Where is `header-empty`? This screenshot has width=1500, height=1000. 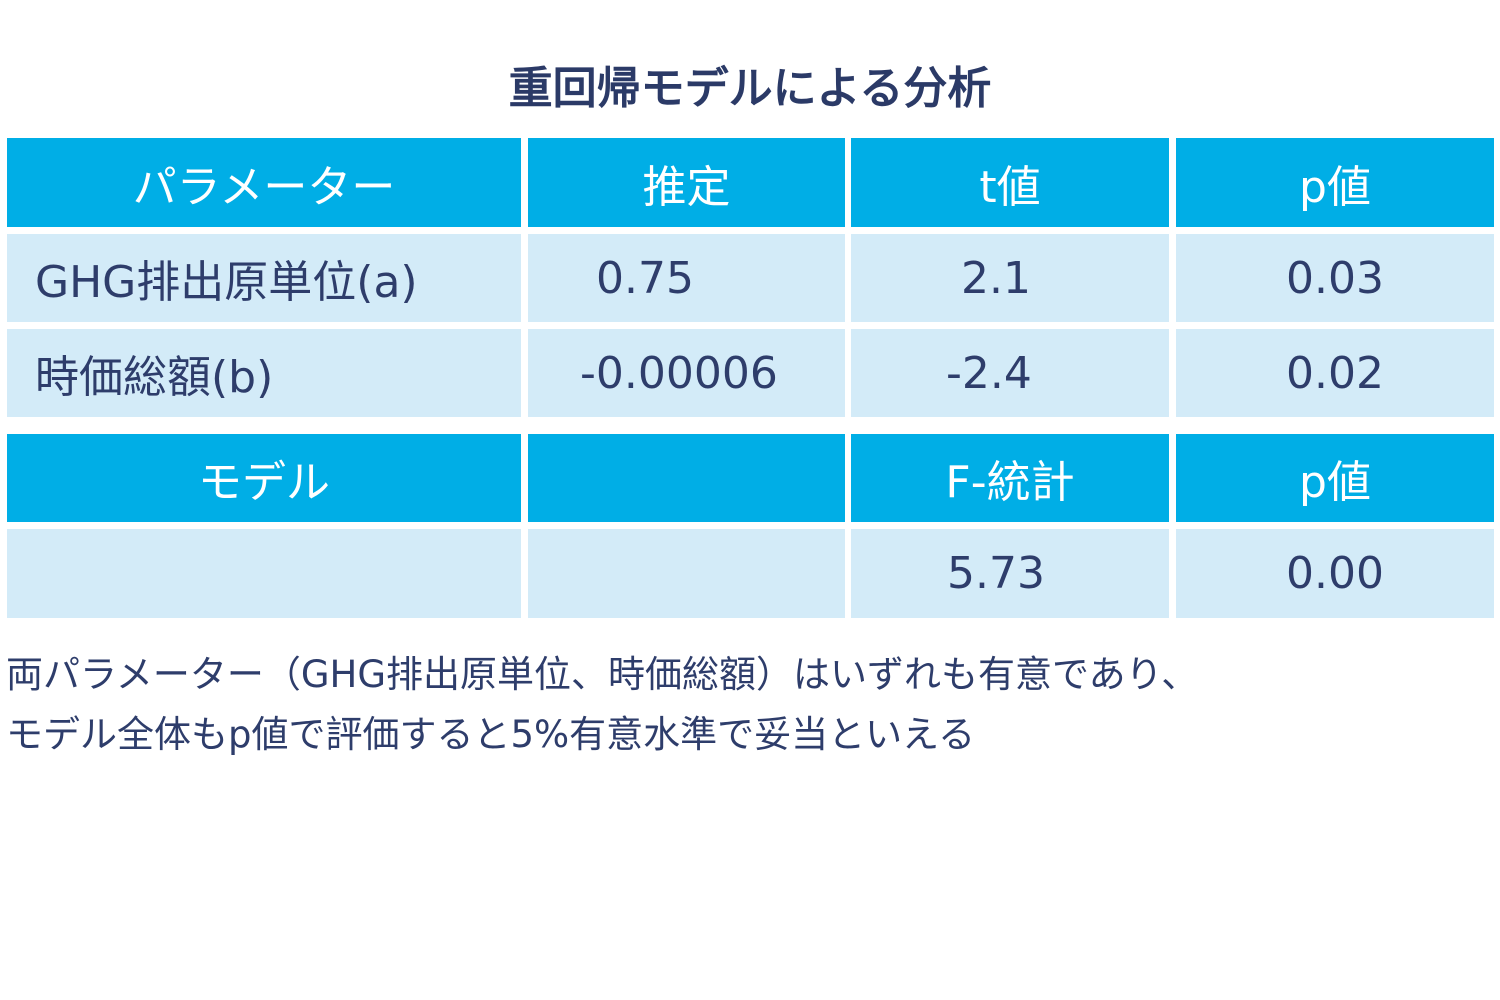 header-empty is located at coordinates (686, 478).